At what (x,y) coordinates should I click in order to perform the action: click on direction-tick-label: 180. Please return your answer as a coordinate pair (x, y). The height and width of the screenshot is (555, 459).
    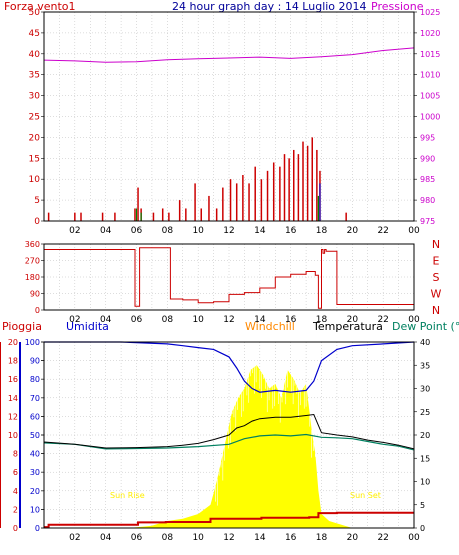
    Looking at the image, I should click on (32, 277).